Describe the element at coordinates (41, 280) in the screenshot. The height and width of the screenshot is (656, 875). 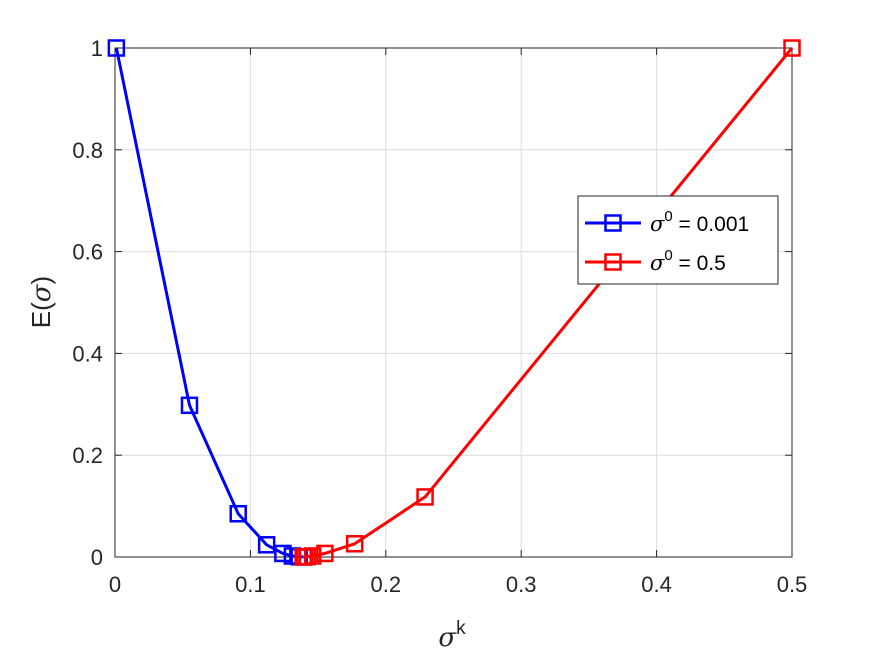
I see `y-axis-label-suffix: )` at that location.